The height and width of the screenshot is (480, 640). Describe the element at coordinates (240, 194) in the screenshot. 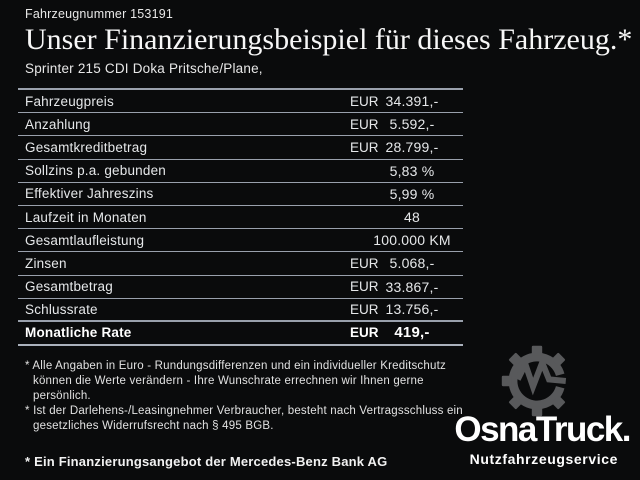

I see `table-row: Effektiver Jahreszins 5,99 %` at that location.